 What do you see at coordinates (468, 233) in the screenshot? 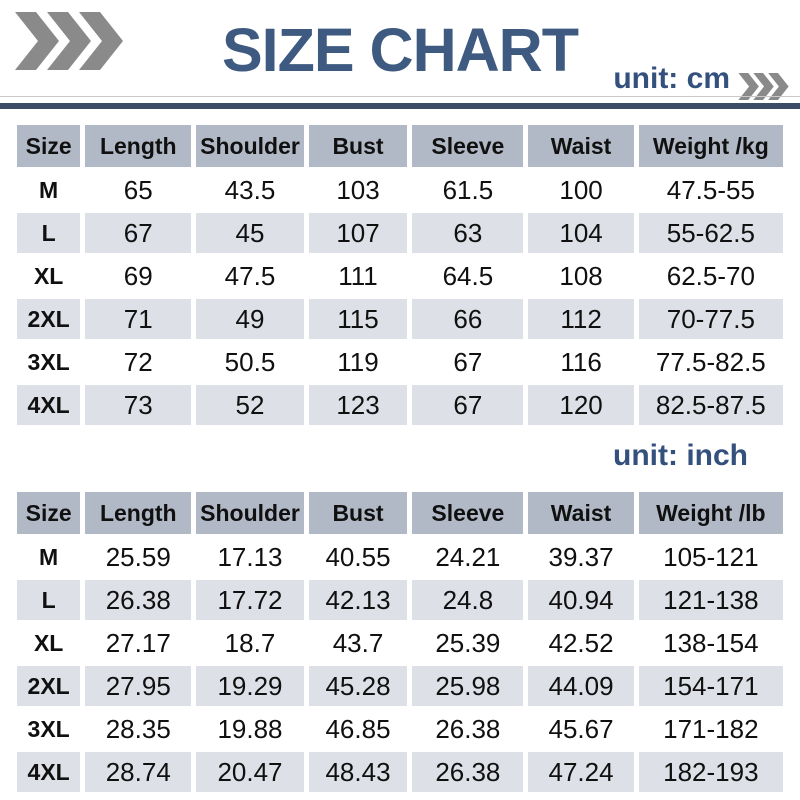
I see `value-cell: 63` at bounding box center [468, 233].